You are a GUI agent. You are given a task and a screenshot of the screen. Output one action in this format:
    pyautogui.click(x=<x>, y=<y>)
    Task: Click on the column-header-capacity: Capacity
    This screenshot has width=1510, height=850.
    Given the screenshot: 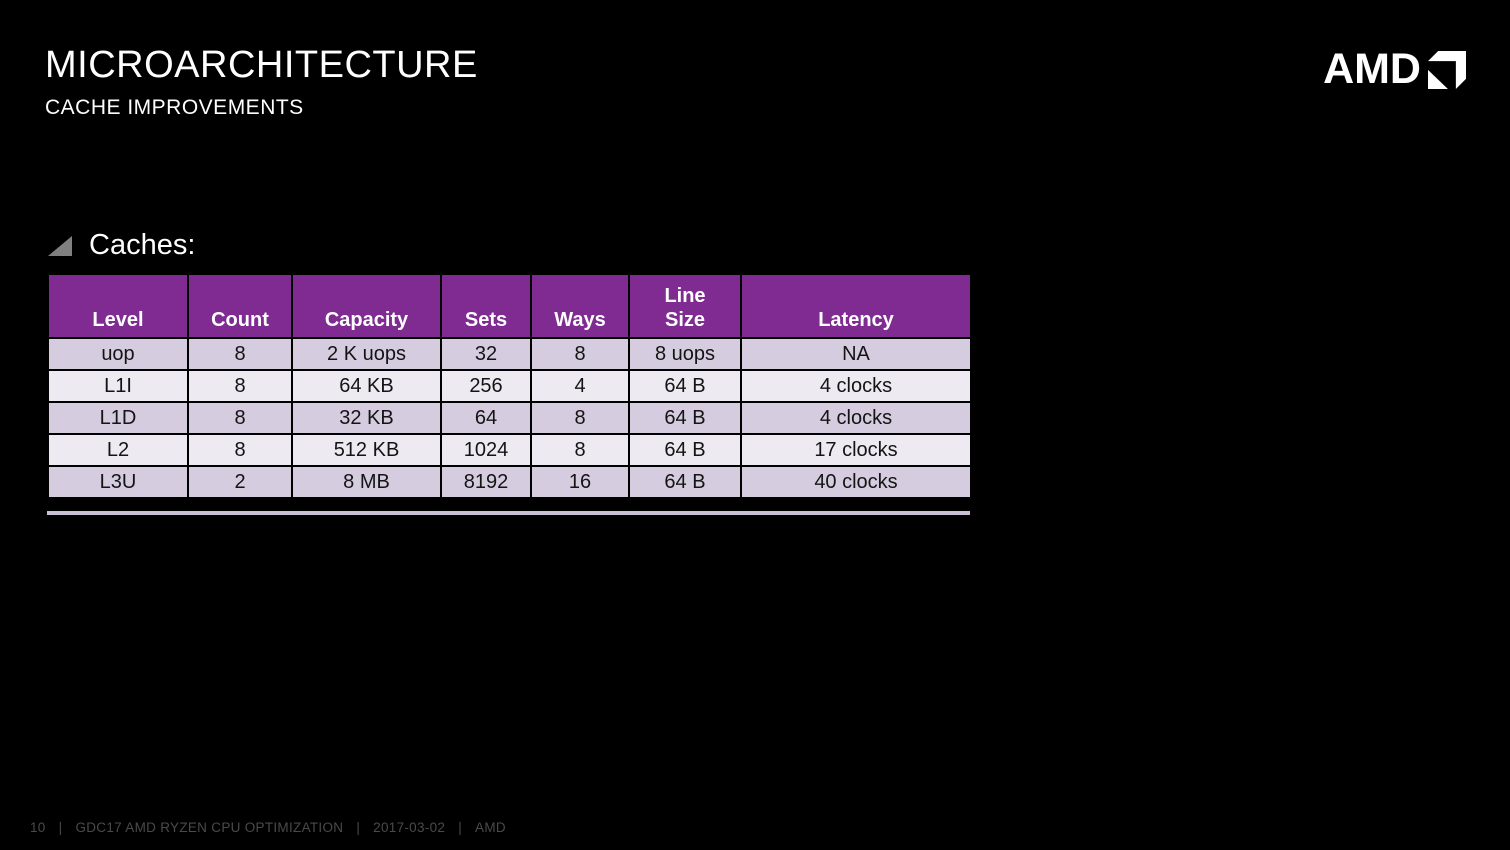 What is the action you would take?
    pyautogui.click(x=366, y=306)
    